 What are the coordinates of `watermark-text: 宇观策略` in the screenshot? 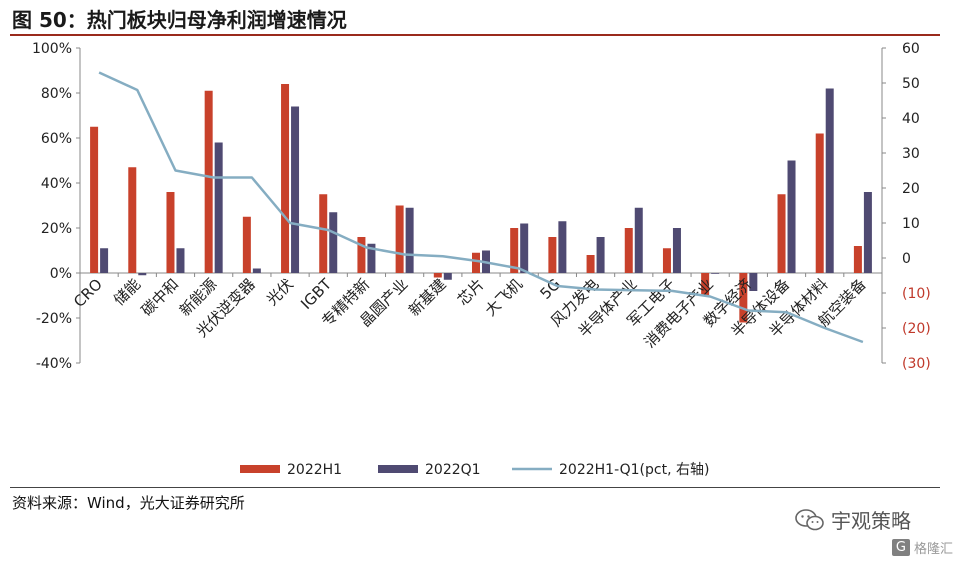 It's located at (871, 521).